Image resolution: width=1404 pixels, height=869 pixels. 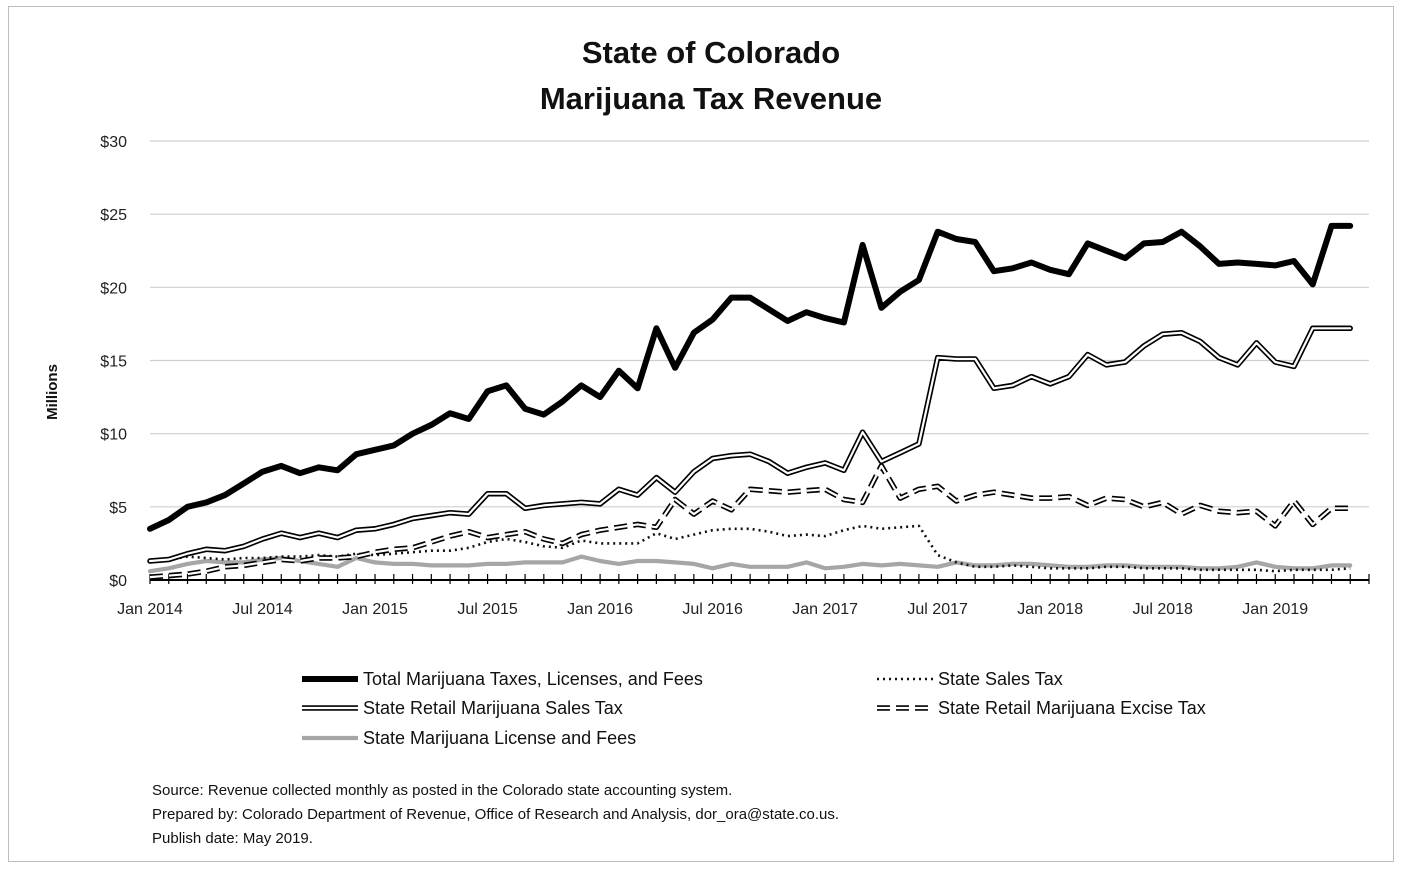 What do you see at coordinates (262, 609) in the screenshot?
I see `x-tick-label: Jul 2014` at bounding box center [262, 609].